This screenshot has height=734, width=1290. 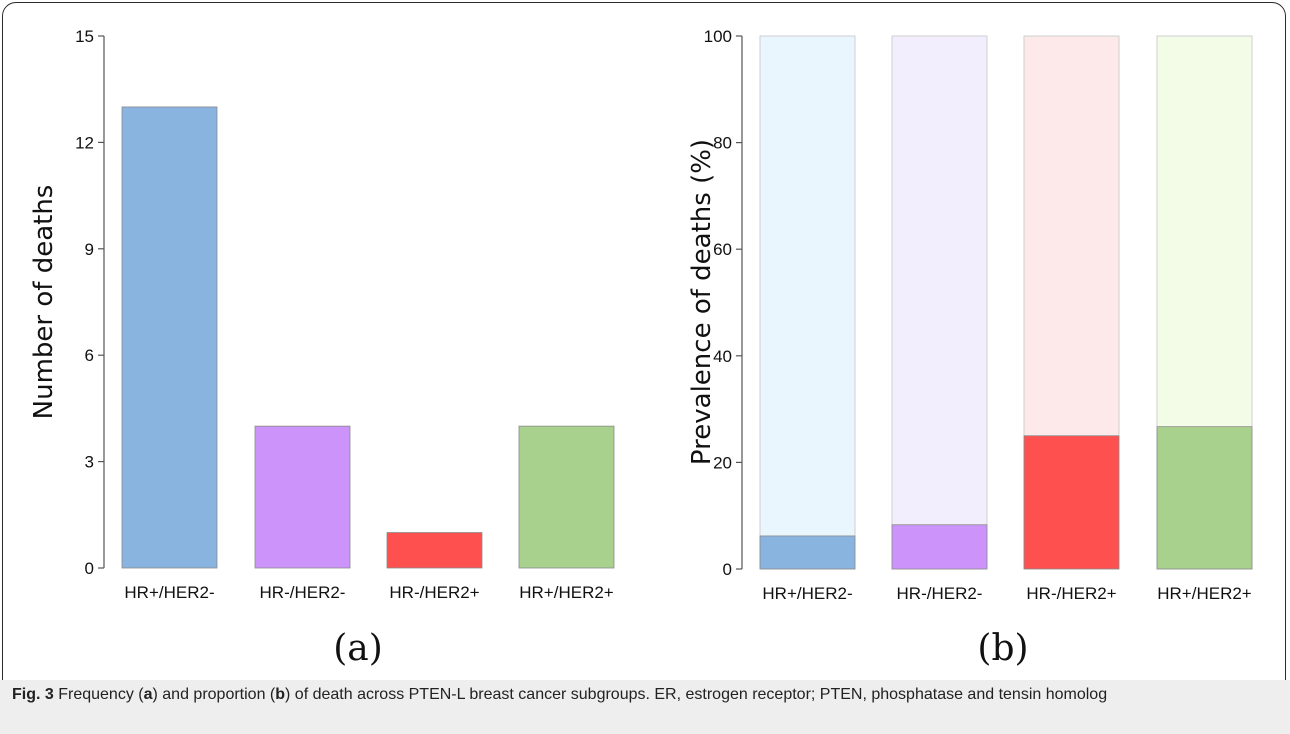 What do you see at coordinates (1071, 593) in the screenshot?
I see `panel-b-x-tick-label-2: HR-/HER2+` at bounding box center [1071, 593].